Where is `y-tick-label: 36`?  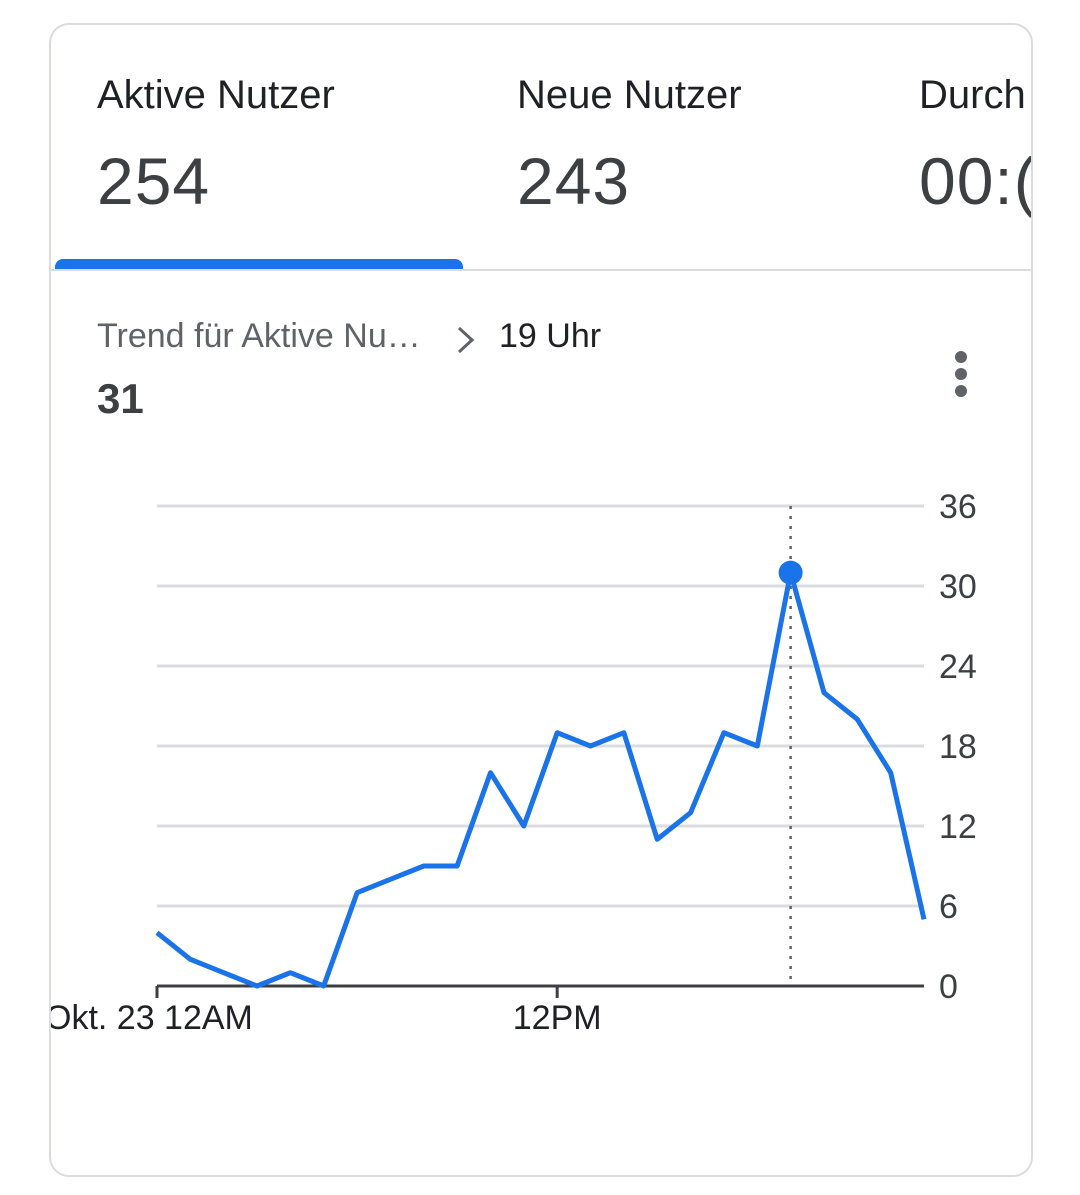 y-tick-label: 36 is located at coordinates (958, 507).